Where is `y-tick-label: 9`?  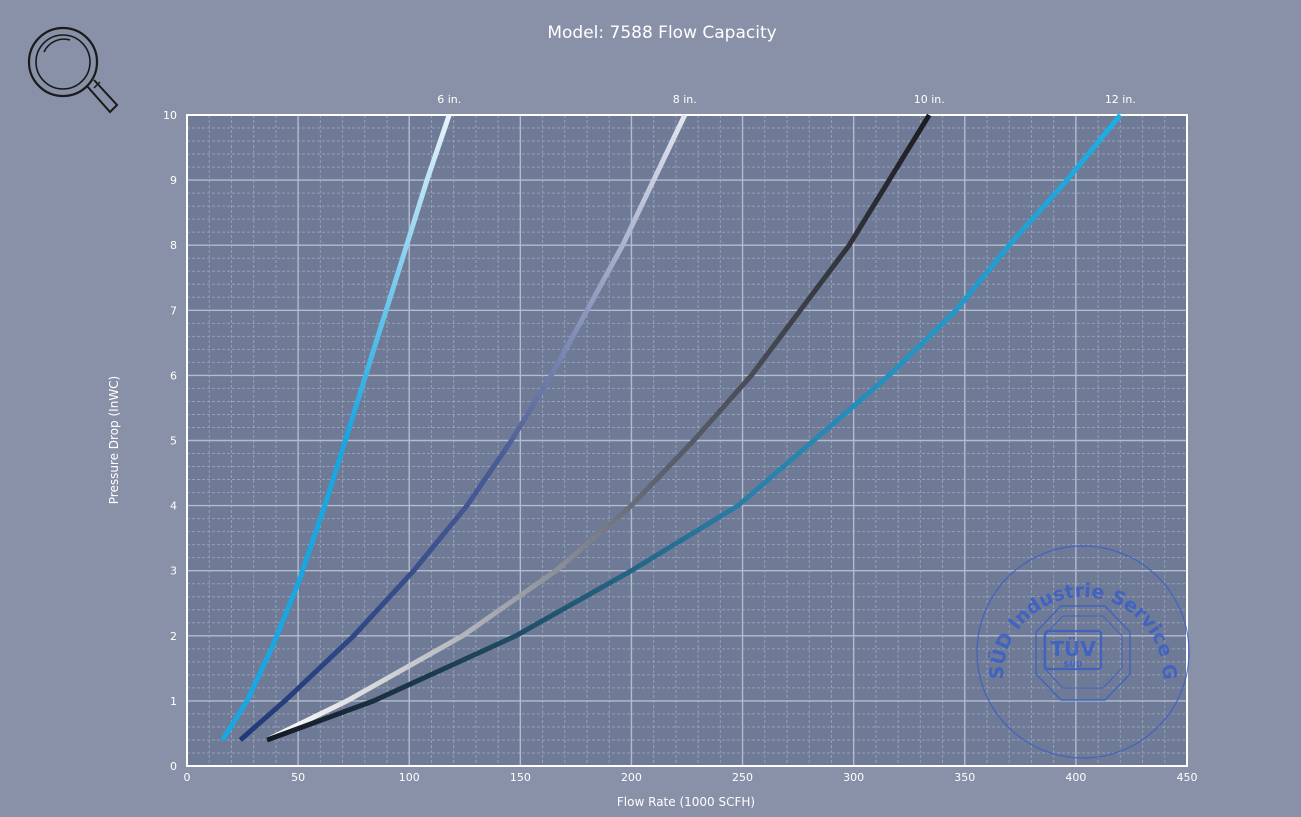
y-tick-label: 9 is located at coordinates (173, 180).